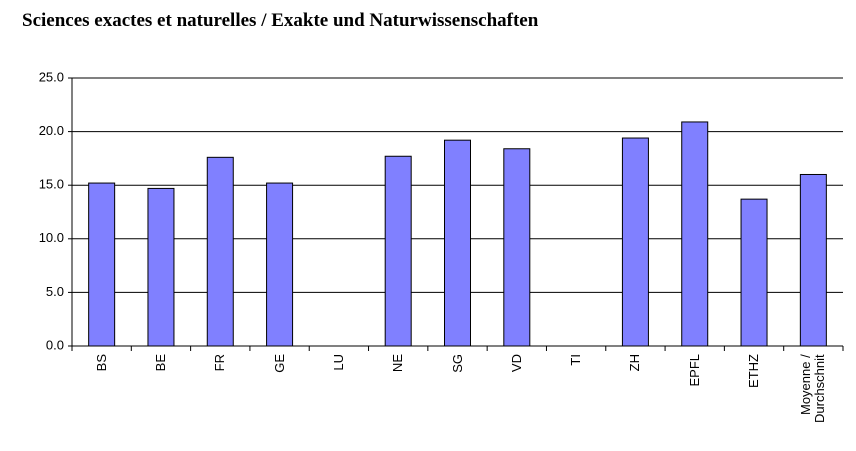  What do you see at coordinates (55, 344) in the screenshot?
I see `y-tick-label: 0.0` at bounding box center [55, 344].